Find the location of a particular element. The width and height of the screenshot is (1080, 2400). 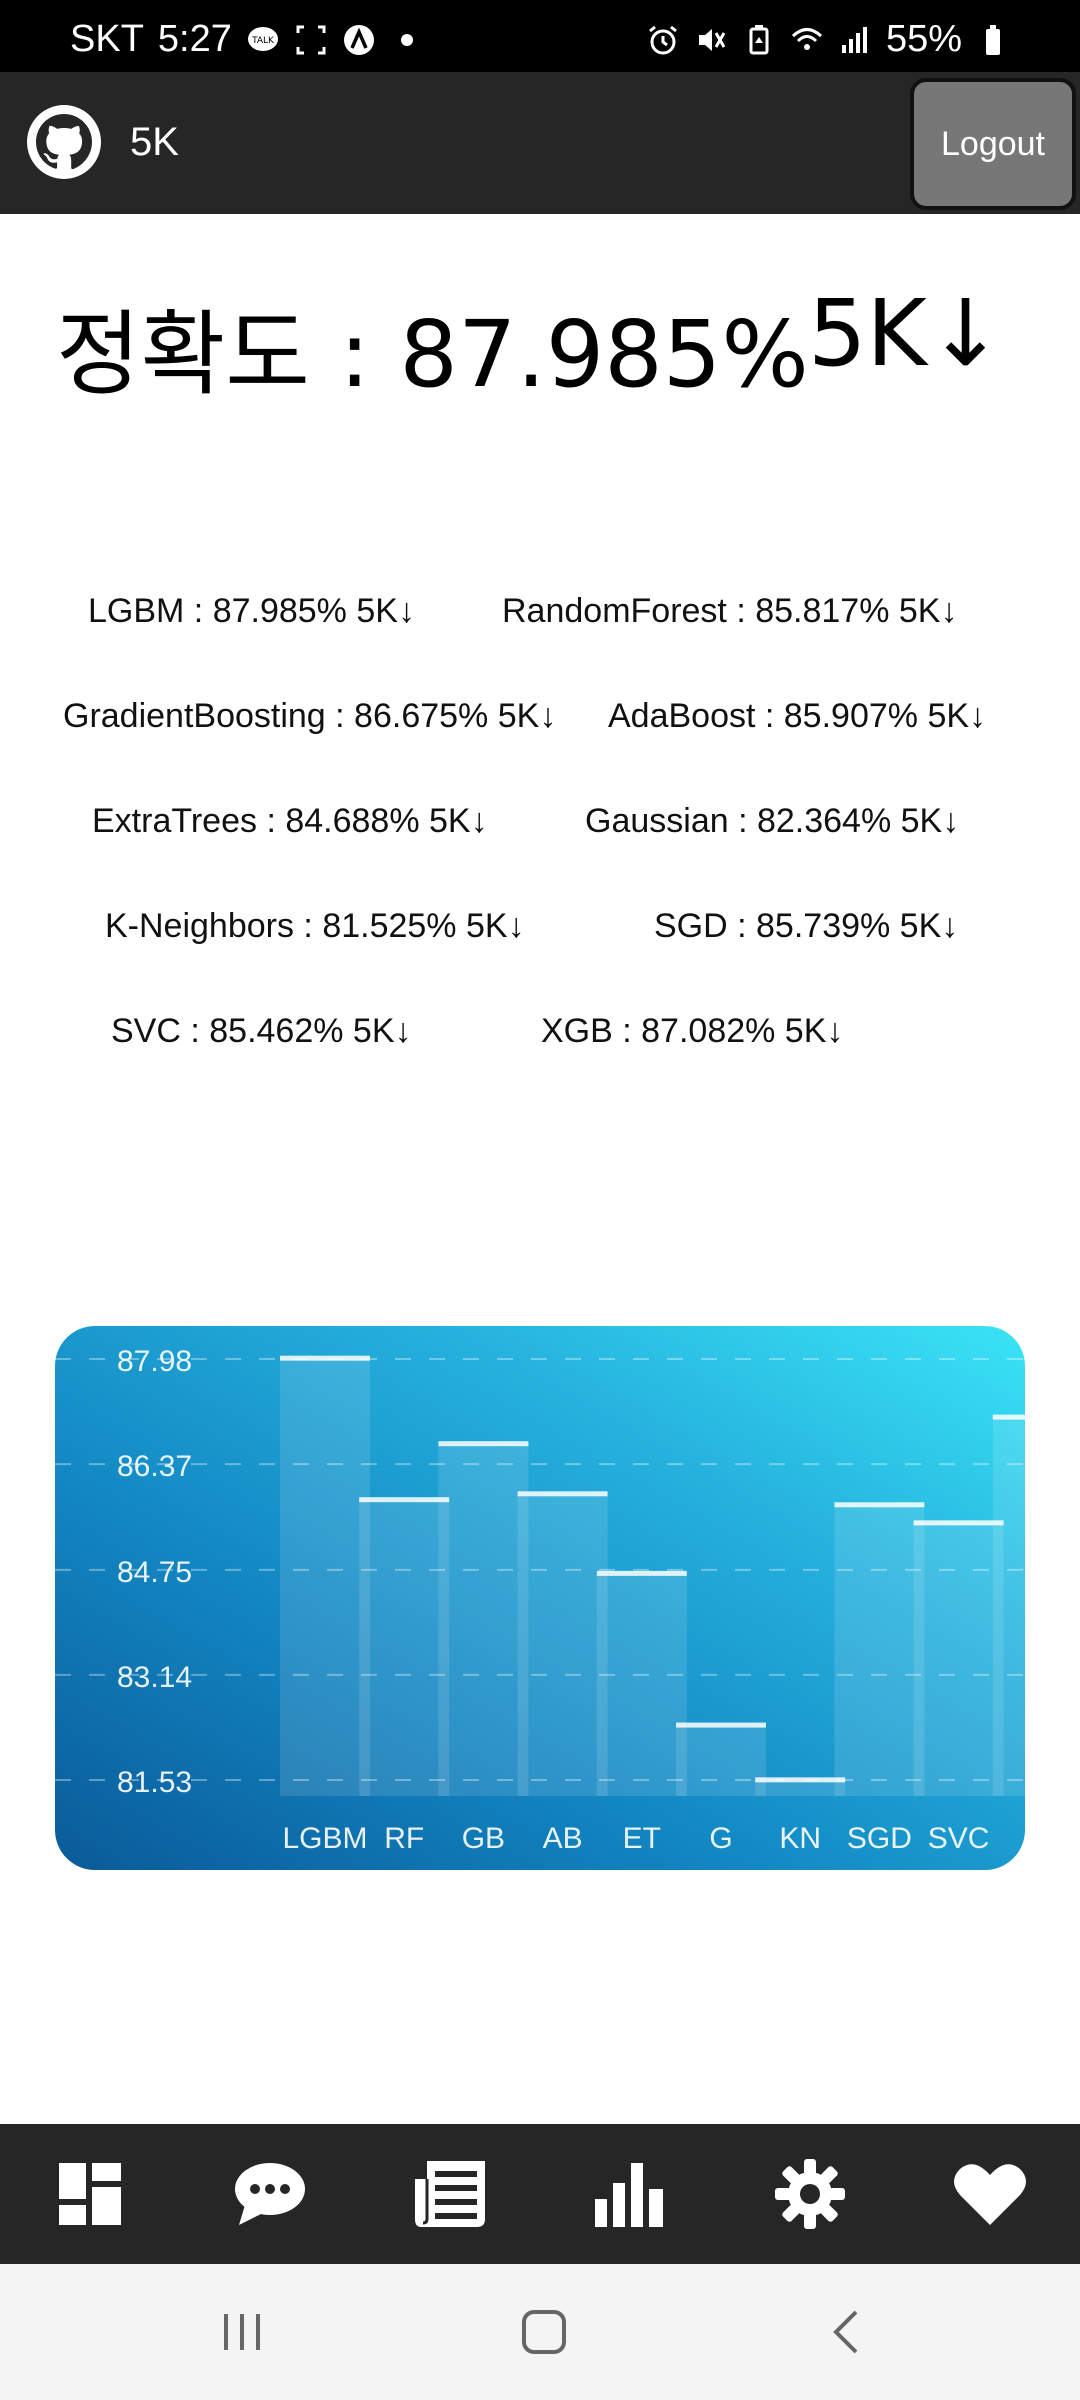

model-item-lgbm: LGBM : 87.985% 5K↓ is located at coordinates (251, 611).